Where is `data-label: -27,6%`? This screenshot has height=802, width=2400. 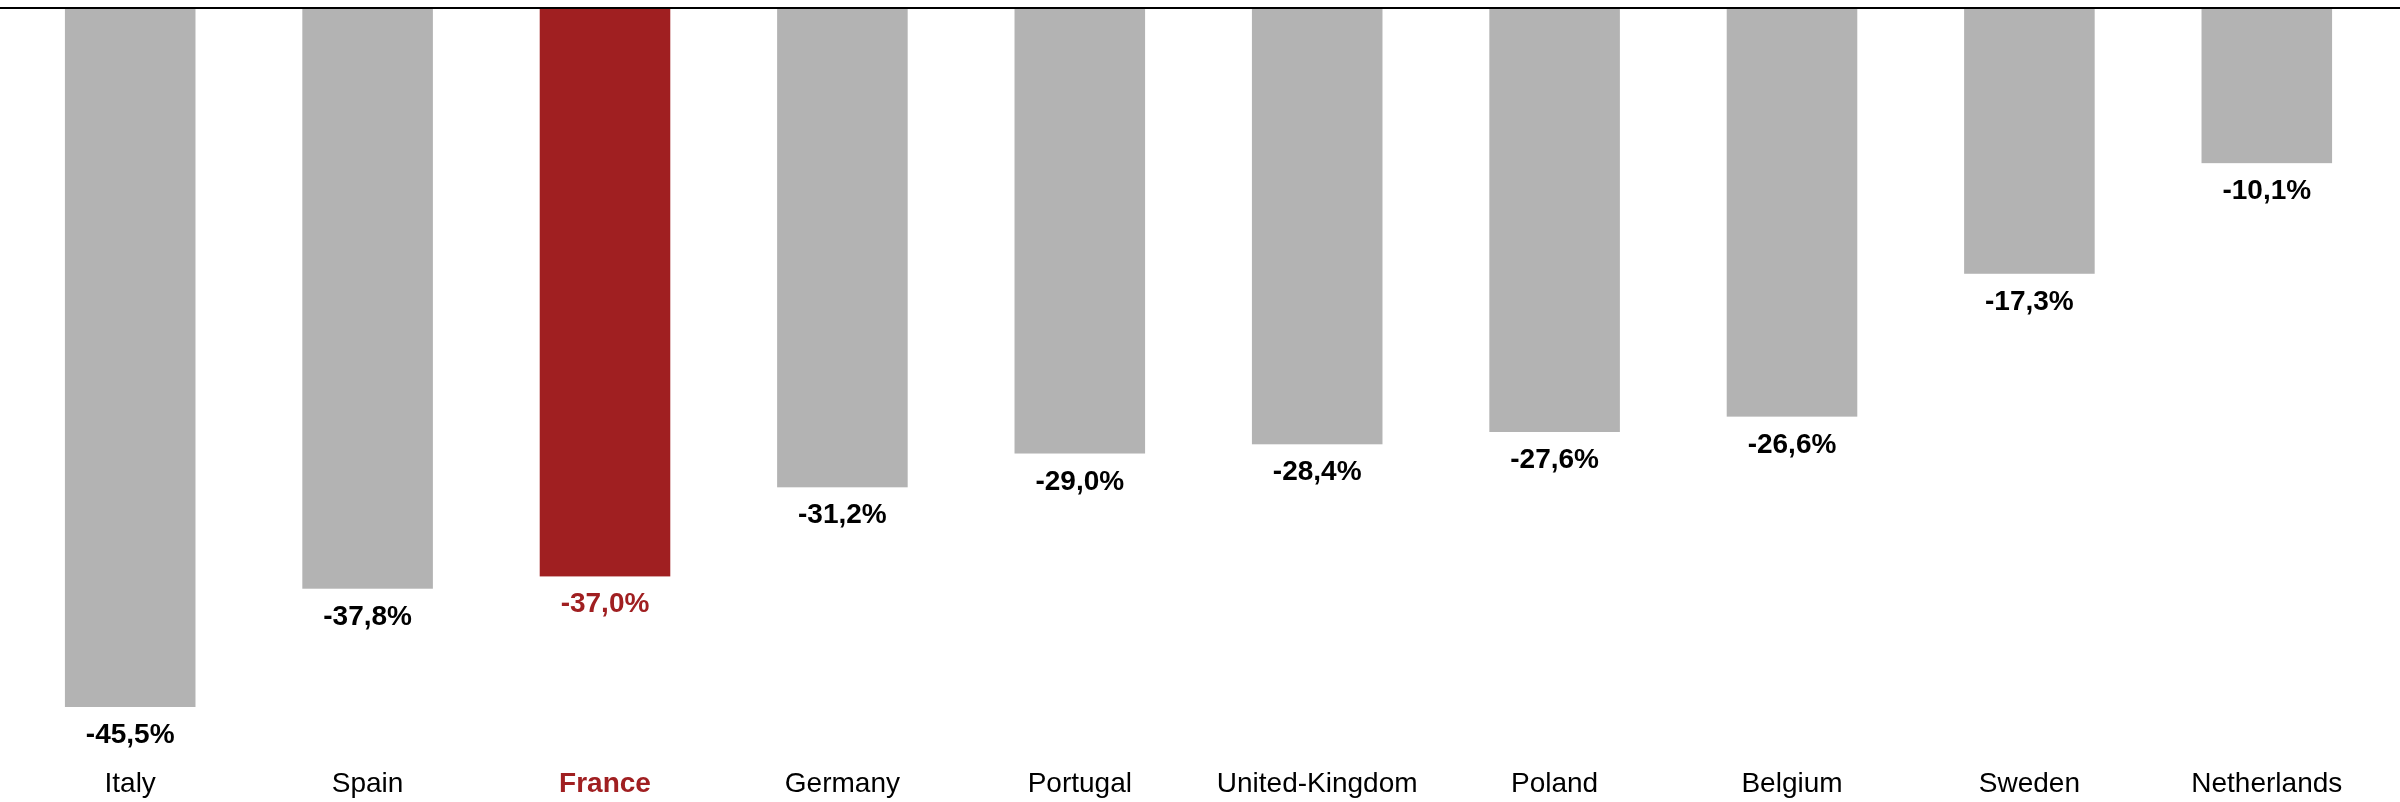
data-label: -27,6% is located at coordinates (1555, 459).